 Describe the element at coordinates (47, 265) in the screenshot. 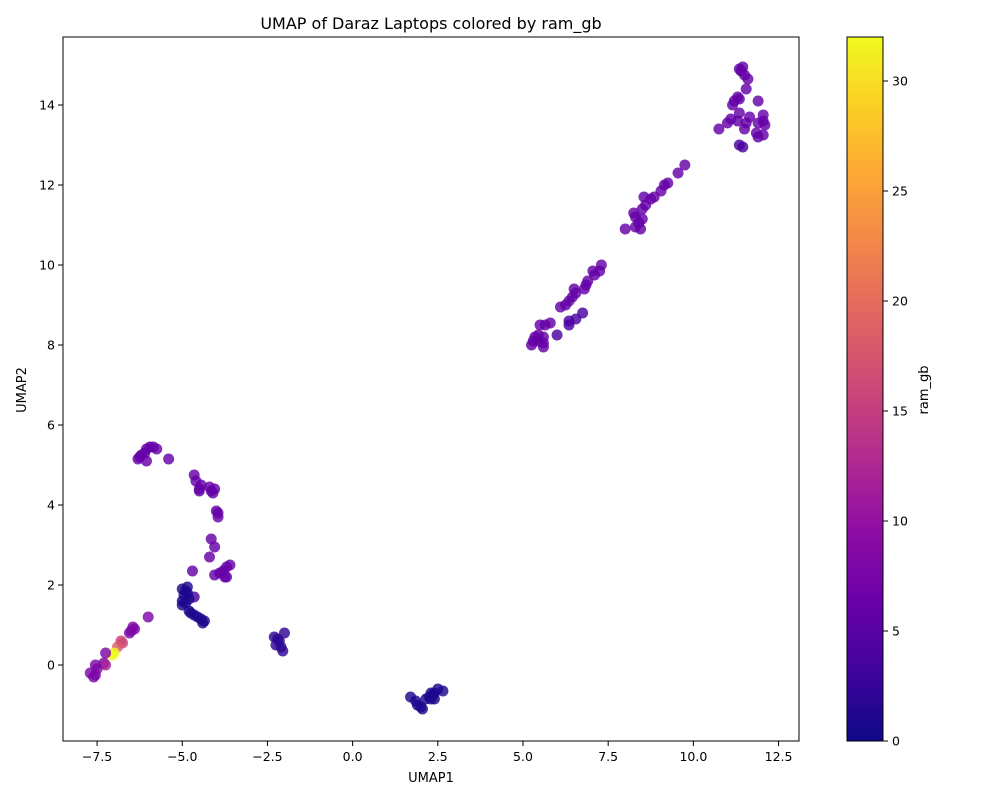

I see `y-tick-label: 10` at that location.